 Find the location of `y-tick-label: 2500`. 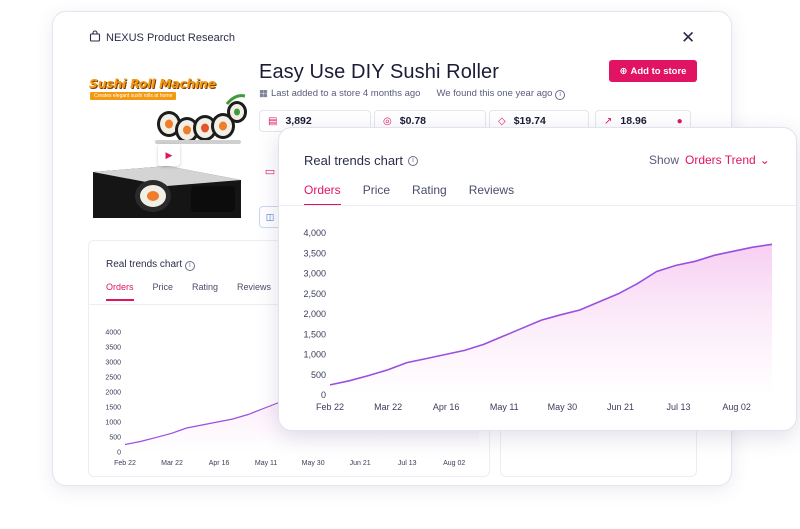

y-tick-label: 2500 is located at coordinates (113, 377).